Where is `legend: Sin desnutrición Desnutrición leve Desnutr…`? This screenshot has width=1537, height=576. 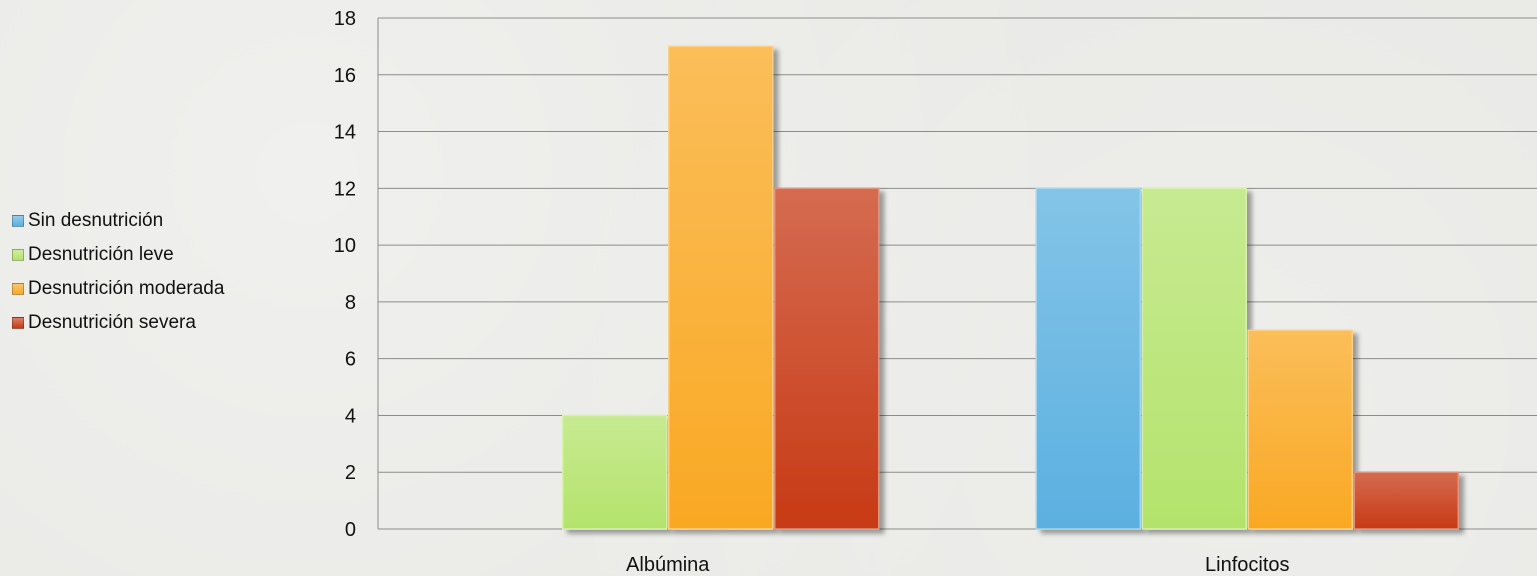
legend: Sin desnutrición Desnutrición leve Desnutr… is located at coordinates (162, 276).